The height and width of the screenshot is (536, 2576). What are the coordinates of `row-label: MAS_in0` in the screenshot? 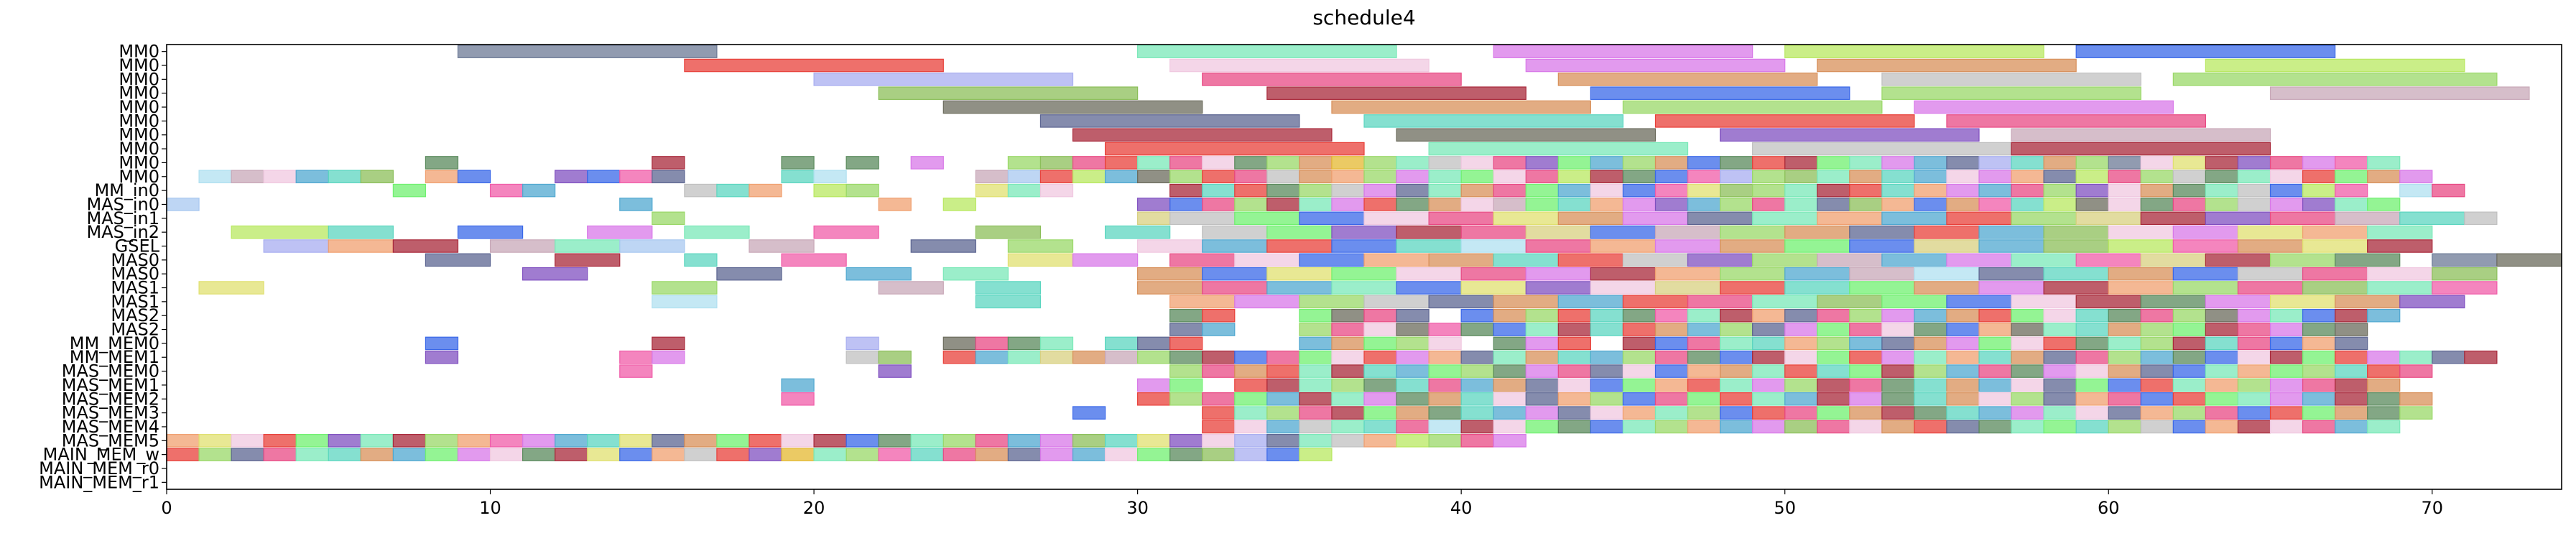 It's located at (122, 204).